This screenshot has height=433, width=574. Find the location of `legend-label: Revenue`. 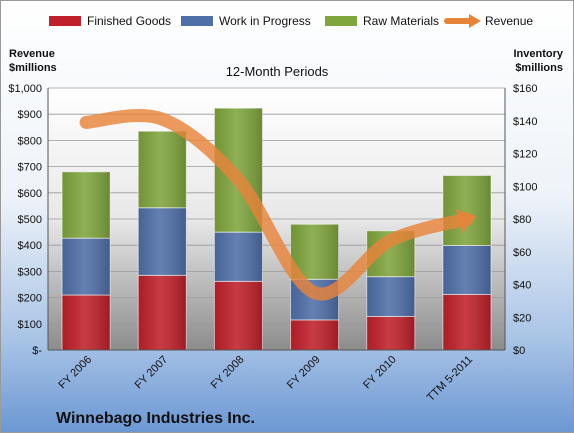

legend-label: Revenue is located at coordinates (509, 21).